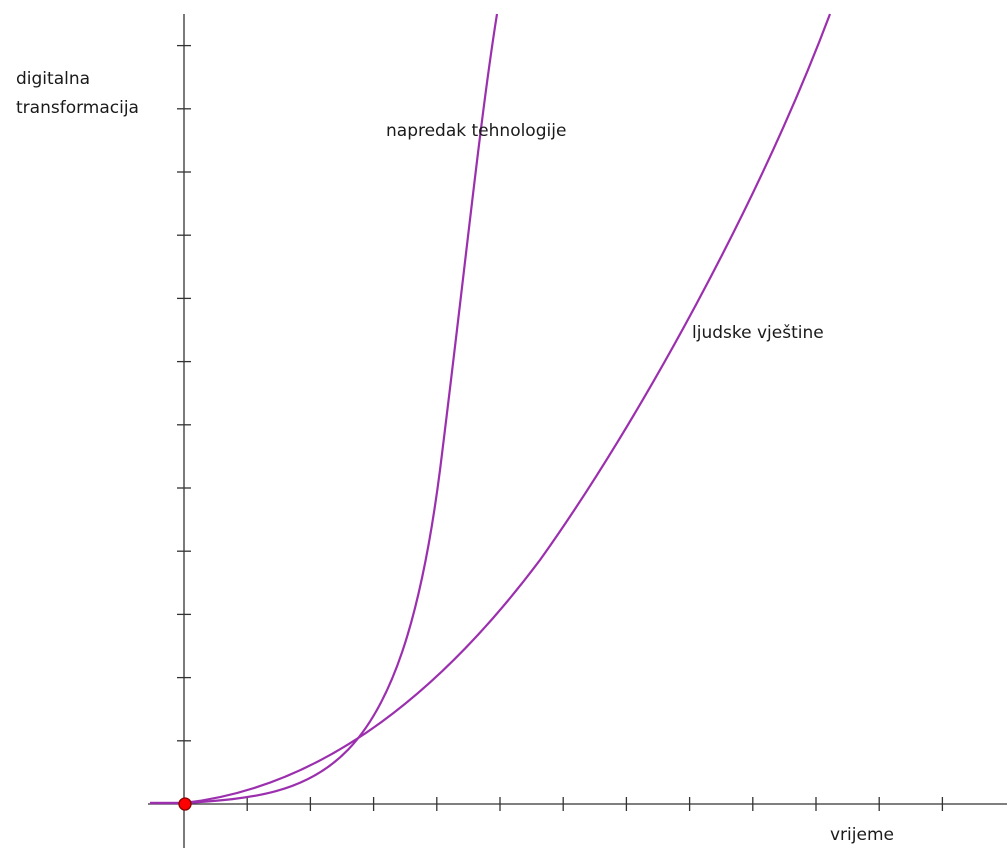 The width and height of the screenshot is (1007, 852). What do you see at coordinates (862, 835) in the screenshot?
I see `x-axis-label: vrijeme` at bounding box center [862, 835].